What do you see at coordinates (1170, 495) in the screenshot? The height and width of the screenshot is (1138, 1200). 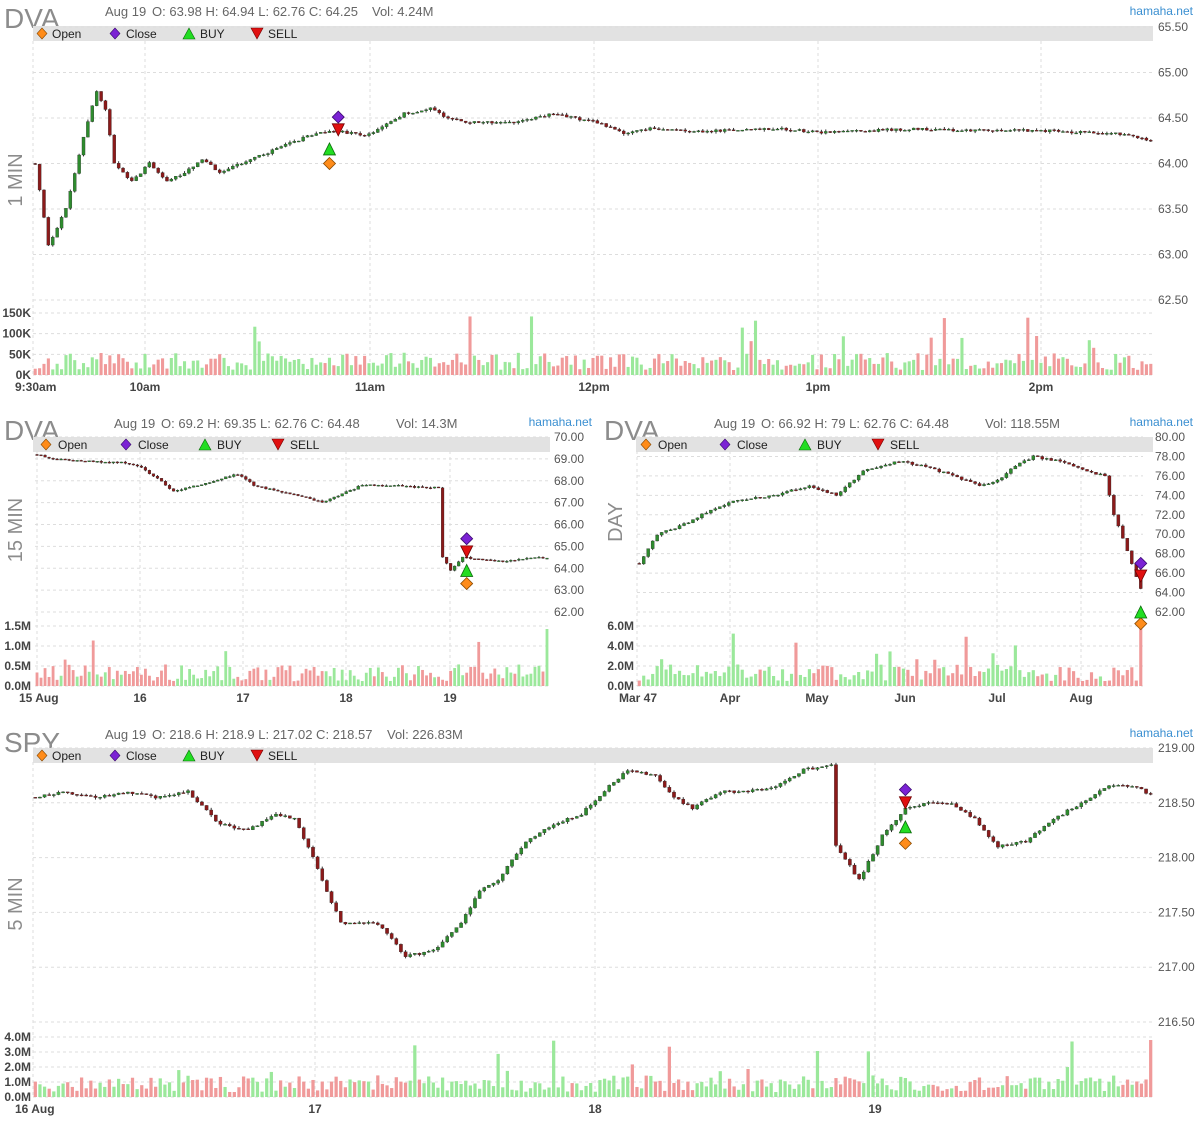 I see `price-tick-label: 74.00` at bounding box center [1170, 495].